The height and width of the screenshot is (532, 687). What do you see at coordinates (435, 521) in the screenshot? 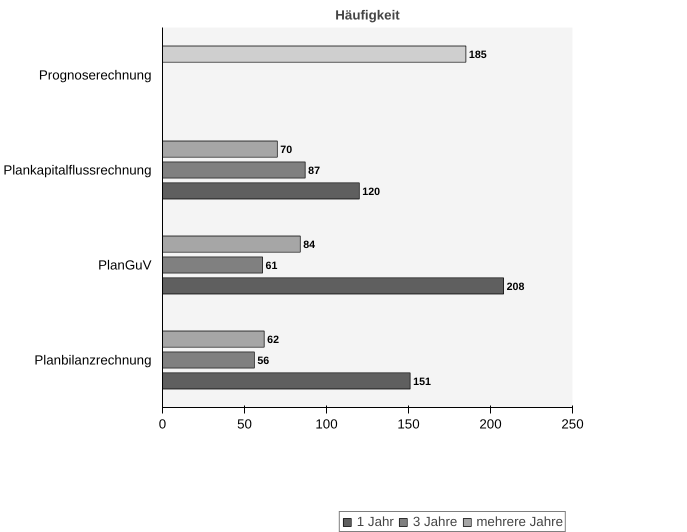
I see `legend-label: 3 Jahre` at bounding box center [435, 521].